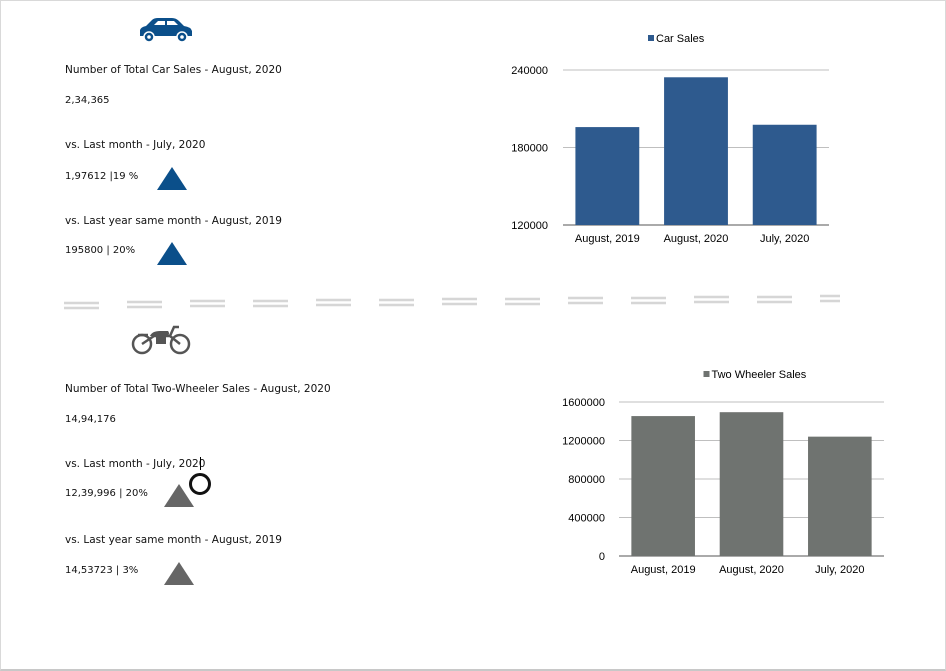 The width and height of the screenshot is (946, 671). I want to click on two-wheeler-sales-total: 14,94,176, so click(90, 419).